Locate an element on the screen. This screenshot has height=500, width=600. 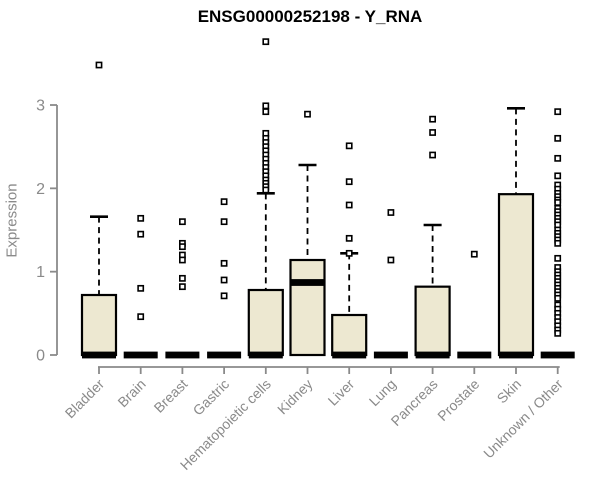
median-prostate is located at coordinates (474, 355).